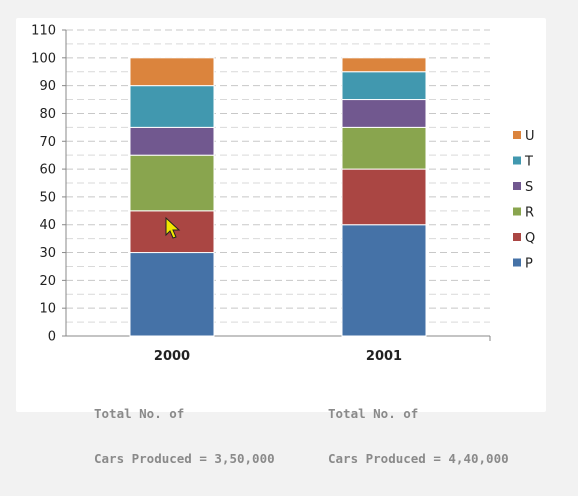 The width and height of the screenshot is (578, 496). Describe the element at coordinates (373, 413) in the screenshot. I see `note-2001-line1: Total No. of` at that location.